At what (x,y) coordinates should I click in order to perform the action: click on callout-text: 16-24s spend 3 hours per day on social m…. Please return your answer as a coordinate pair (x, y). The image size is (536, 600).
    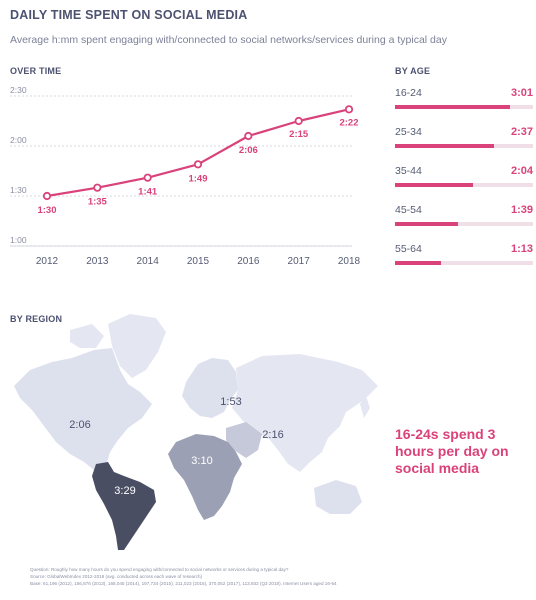
    Looking at the image, I should click on (452, 451).